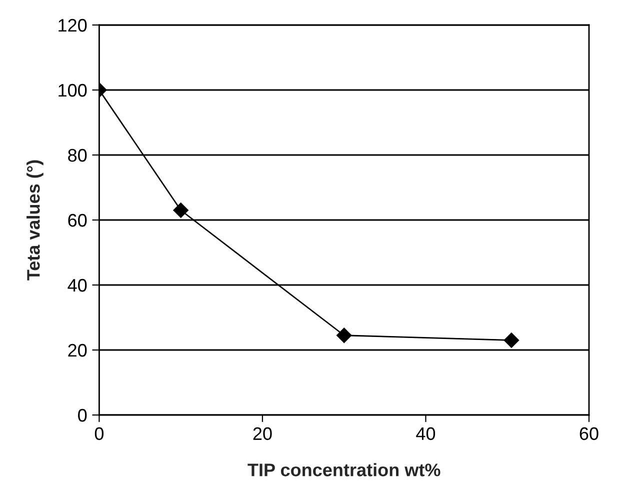 The width and height of the screenshot is (620, 500). I want to click on x-tick-label: 20, so click(262, 433).